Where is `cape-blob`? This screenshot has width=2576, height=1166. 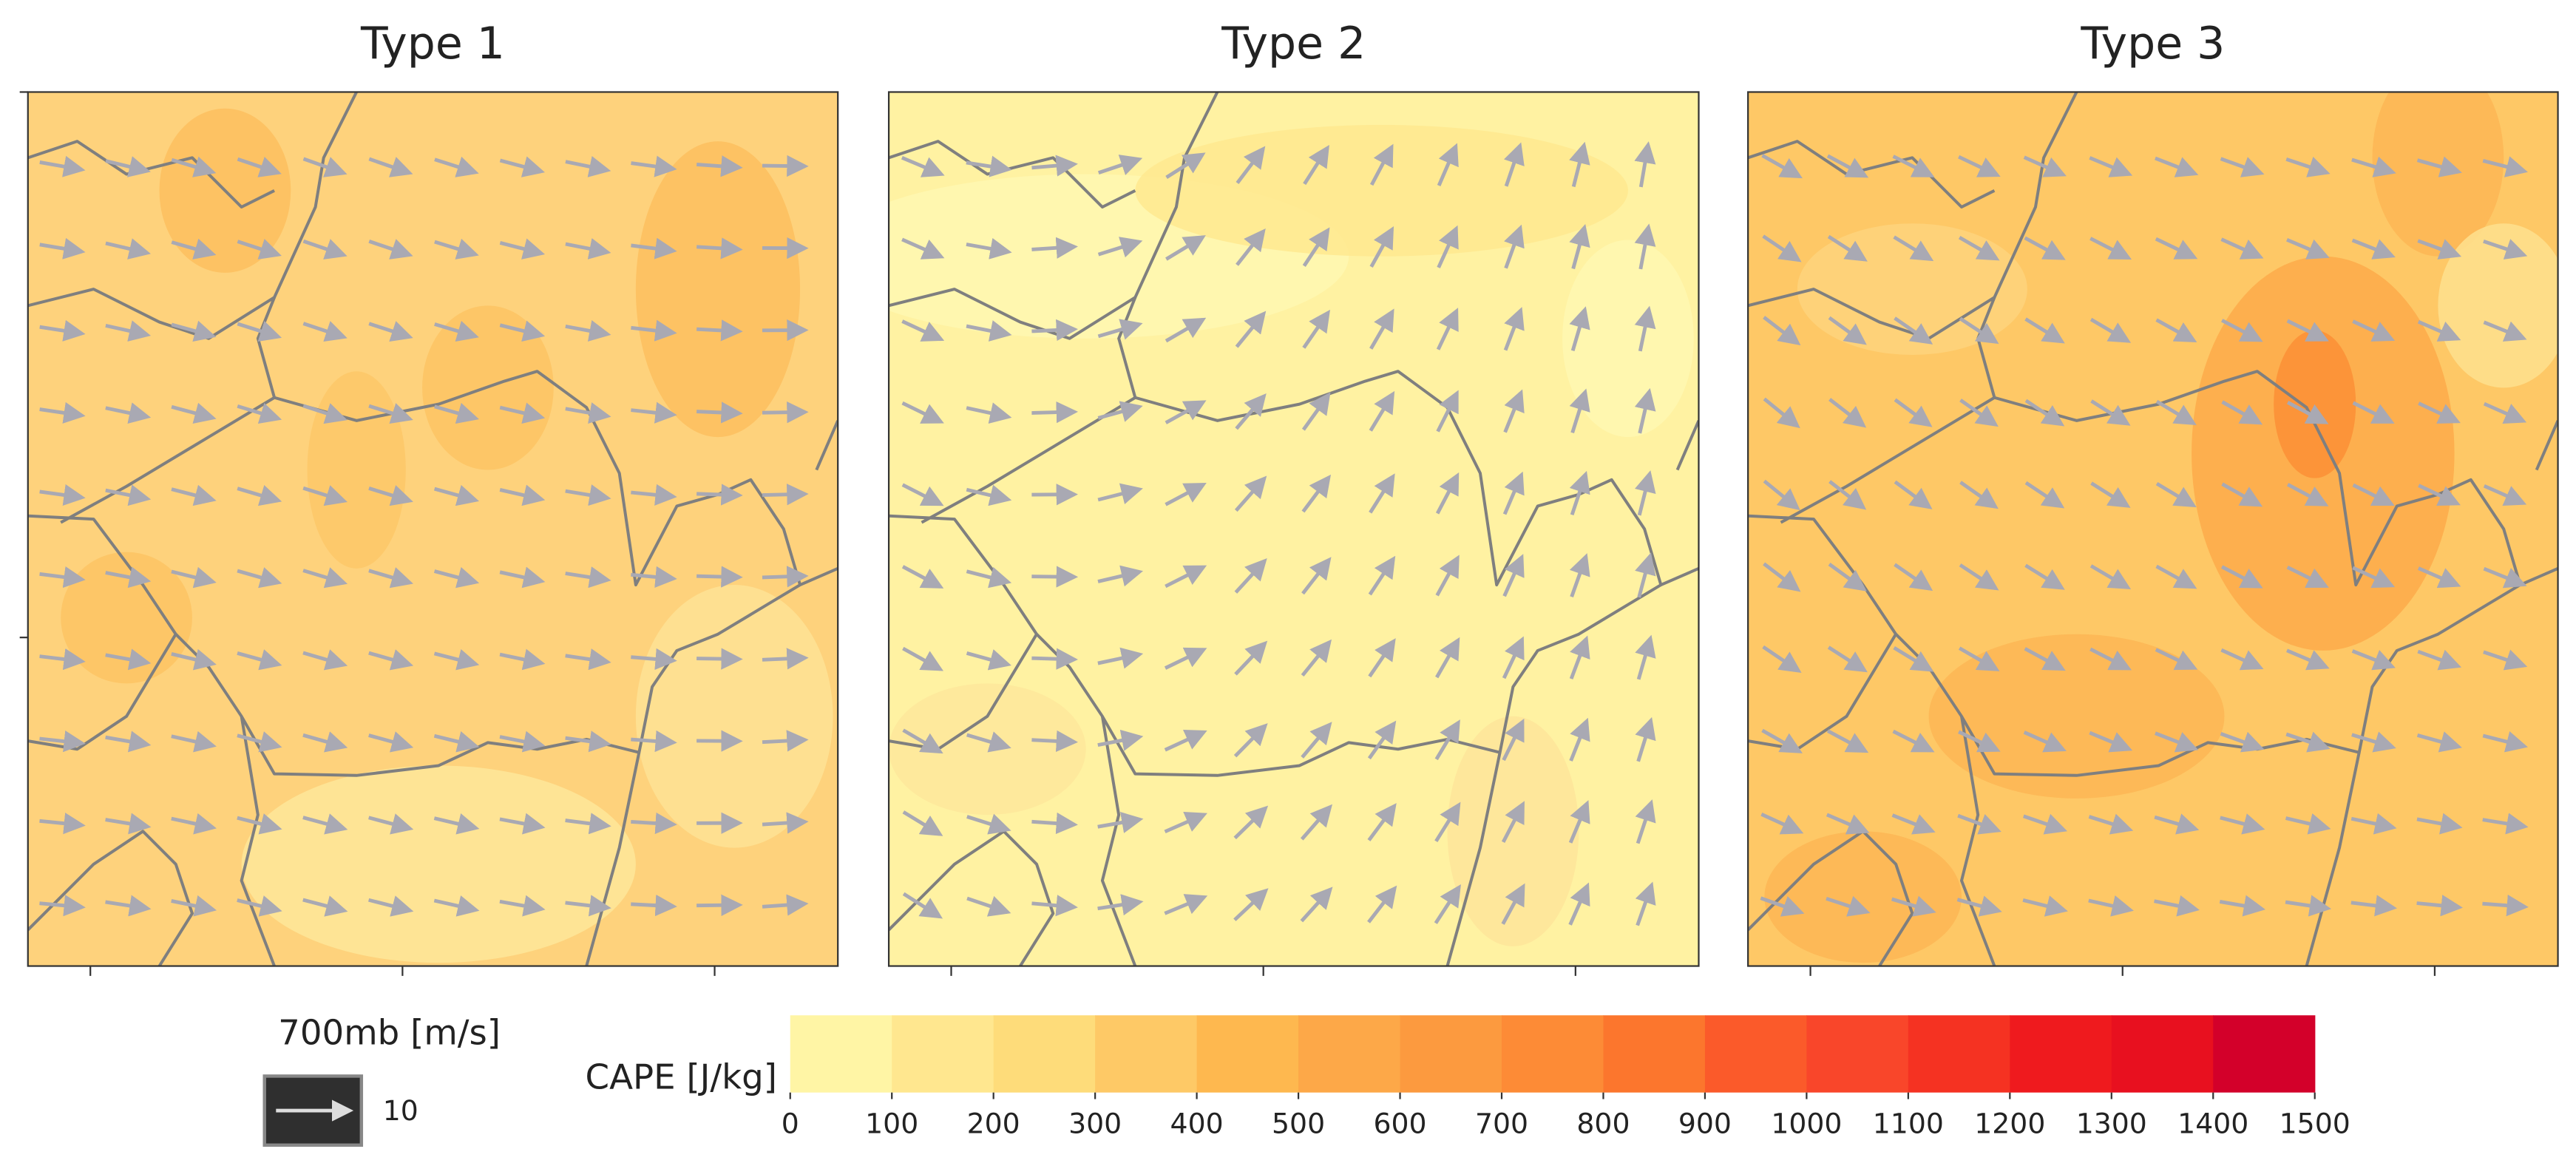 cape-blob is located at coordinates (2315, 404).